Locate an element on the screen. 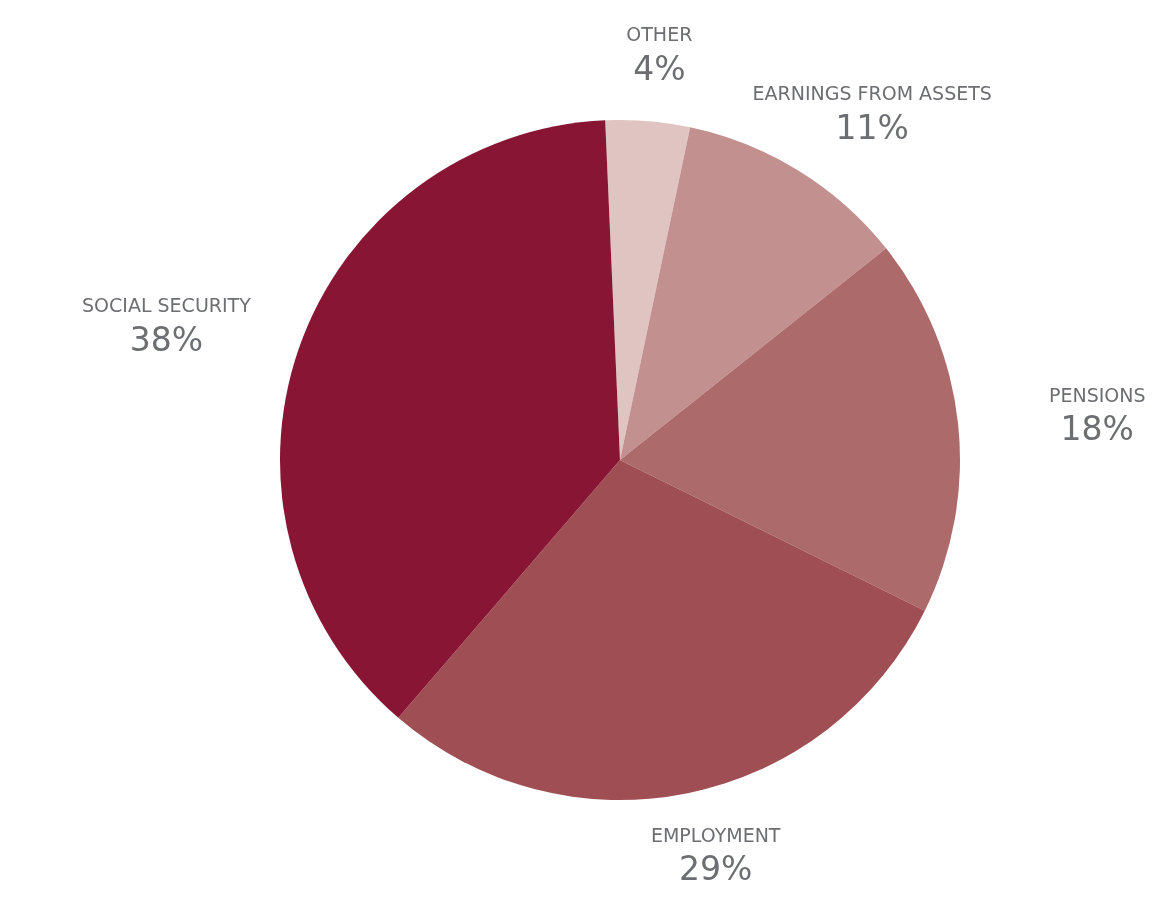 This screenshot has height=907, width=1154. slice-label: PENSIONS is located at coordinates (1097, 394).